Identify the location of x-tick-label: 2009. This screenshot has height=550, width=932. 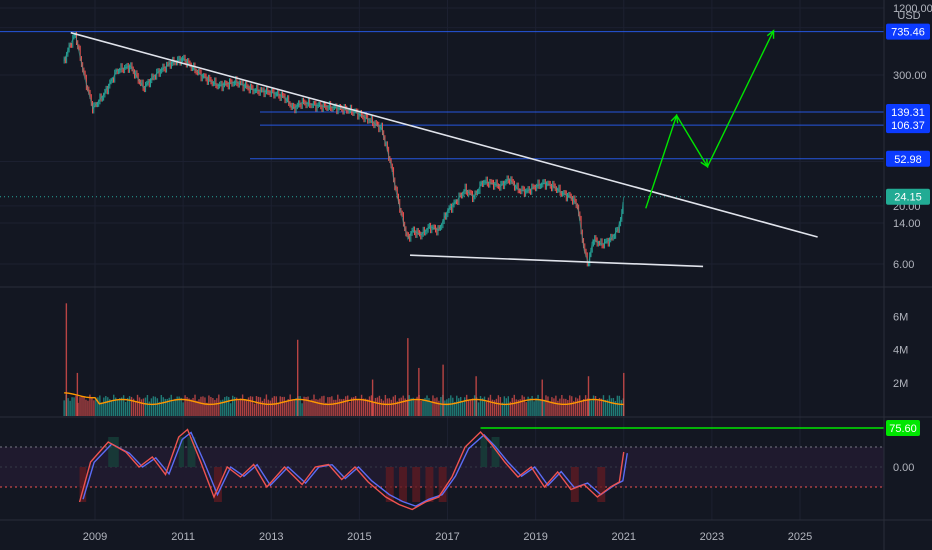
(95, 537).